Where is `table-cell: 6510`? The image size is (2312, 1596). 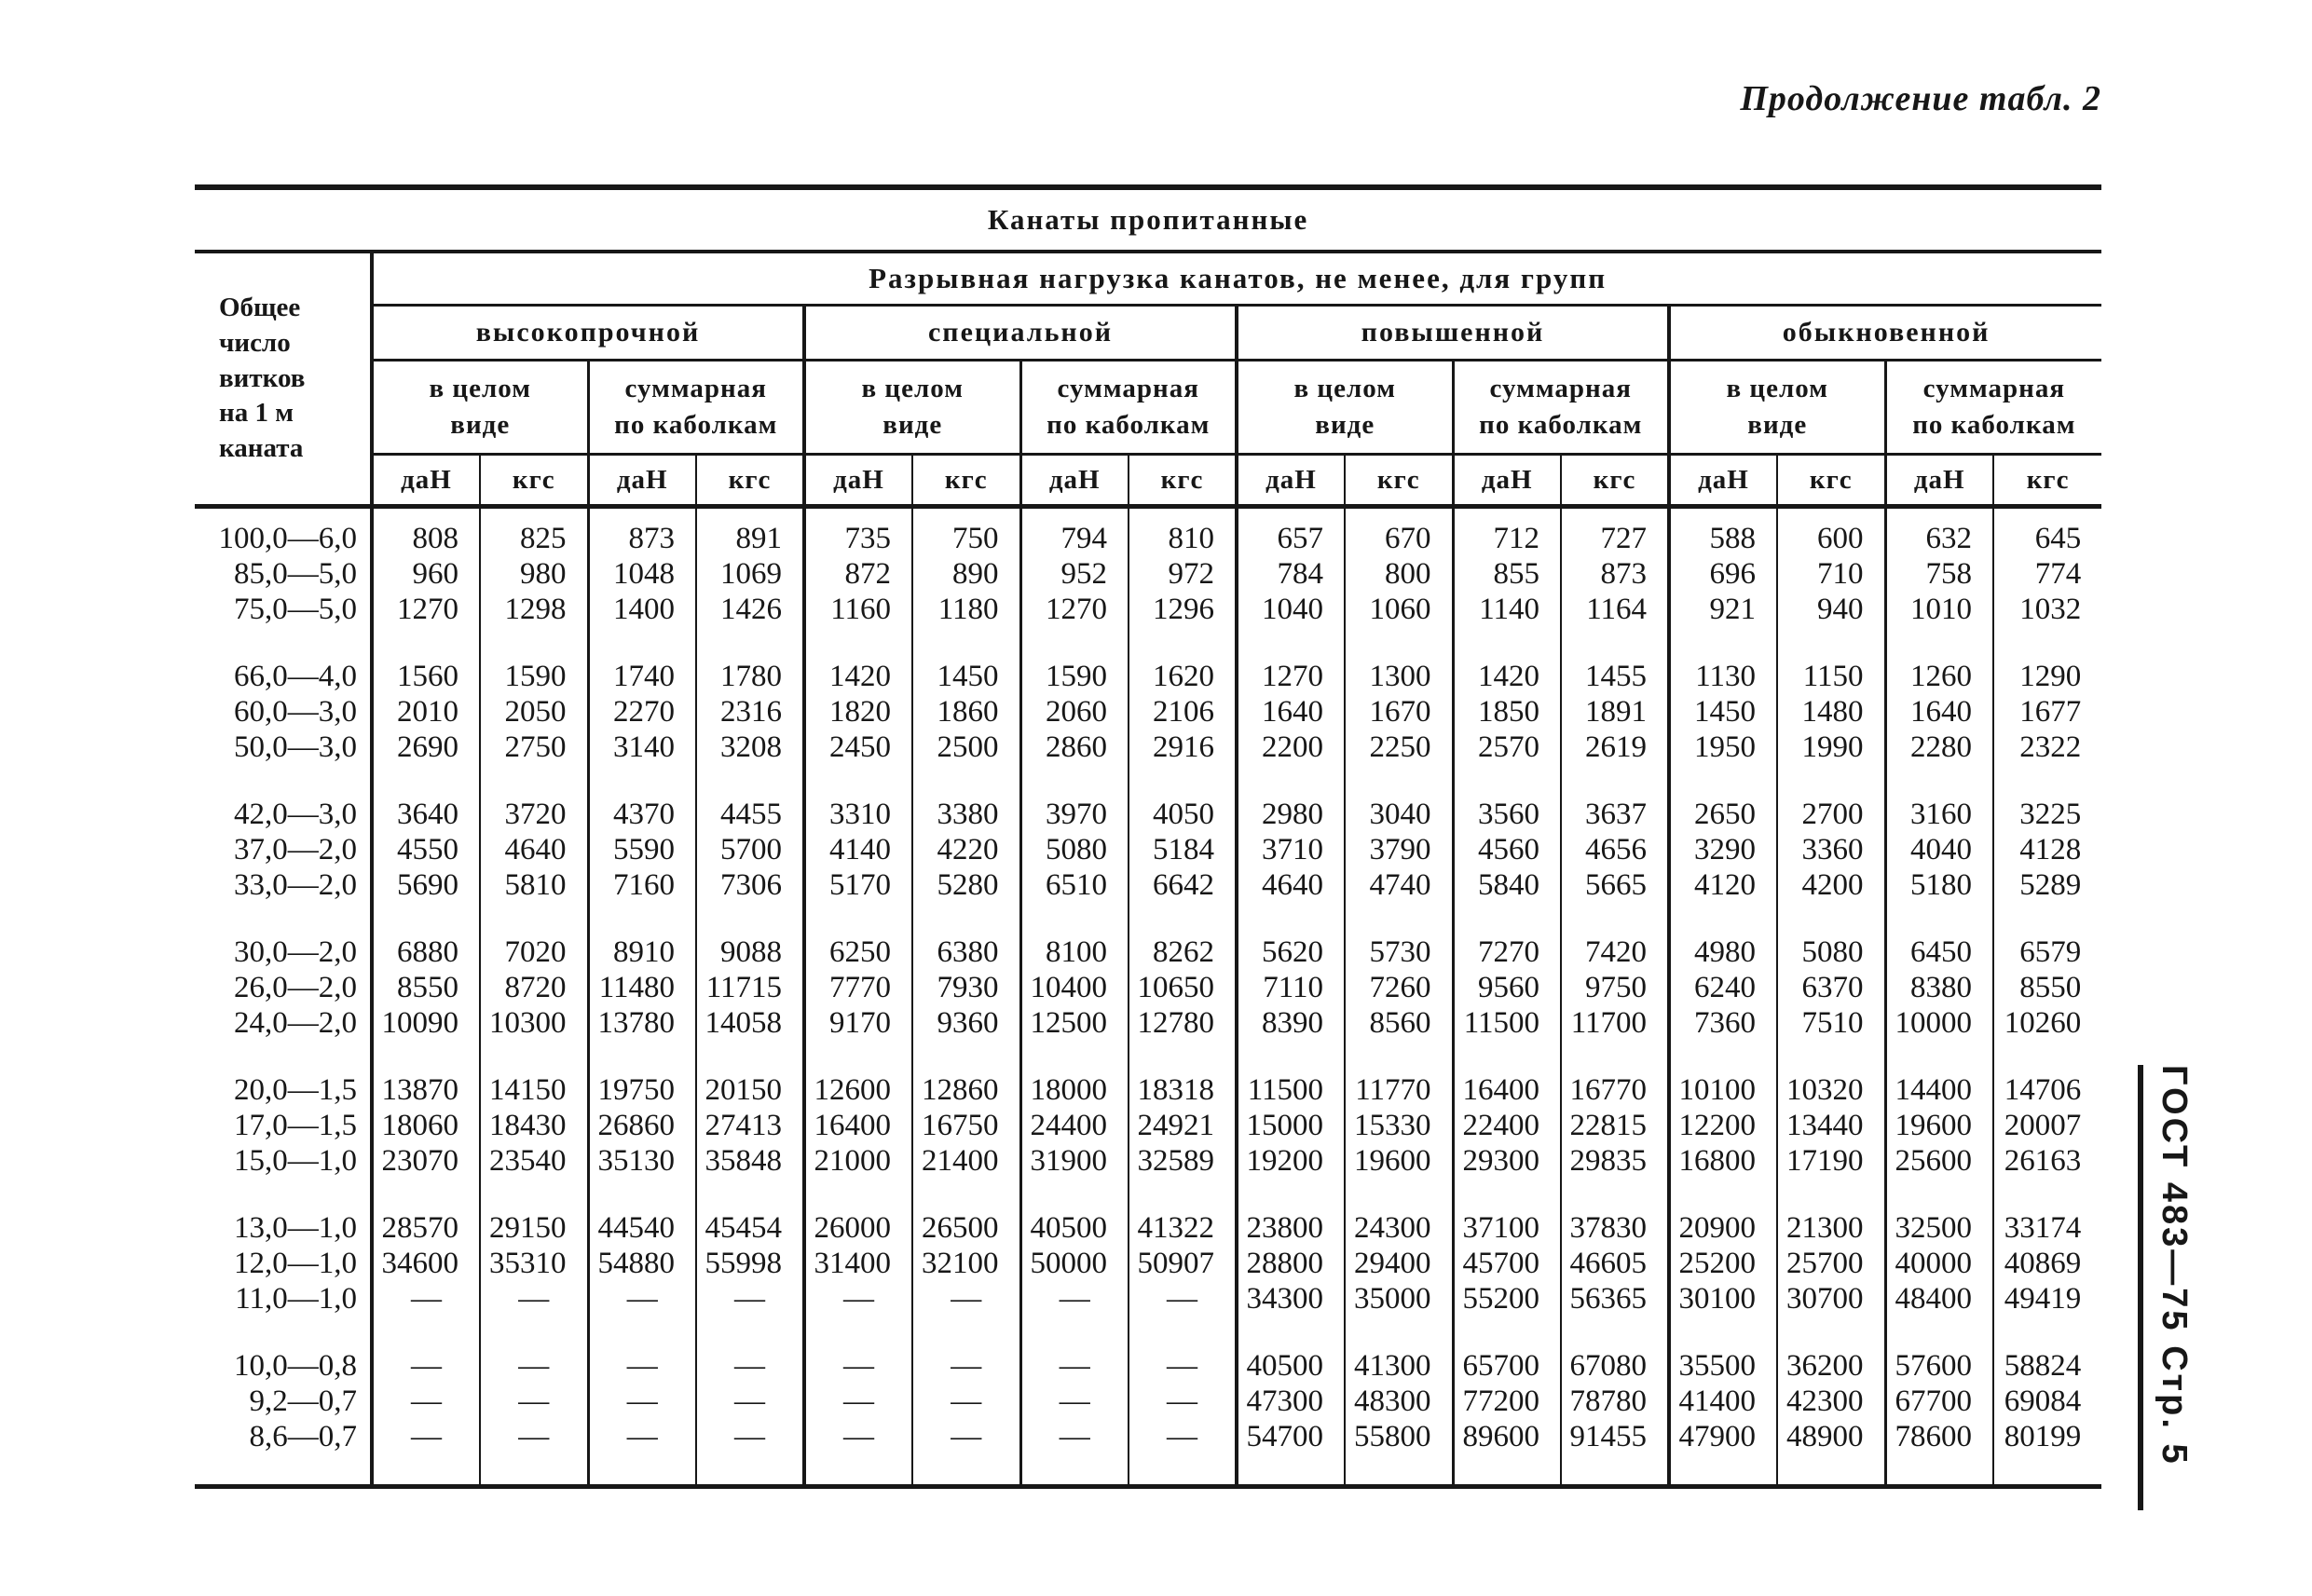 table-cell: 6510 is located at coordinates (1074, 885).